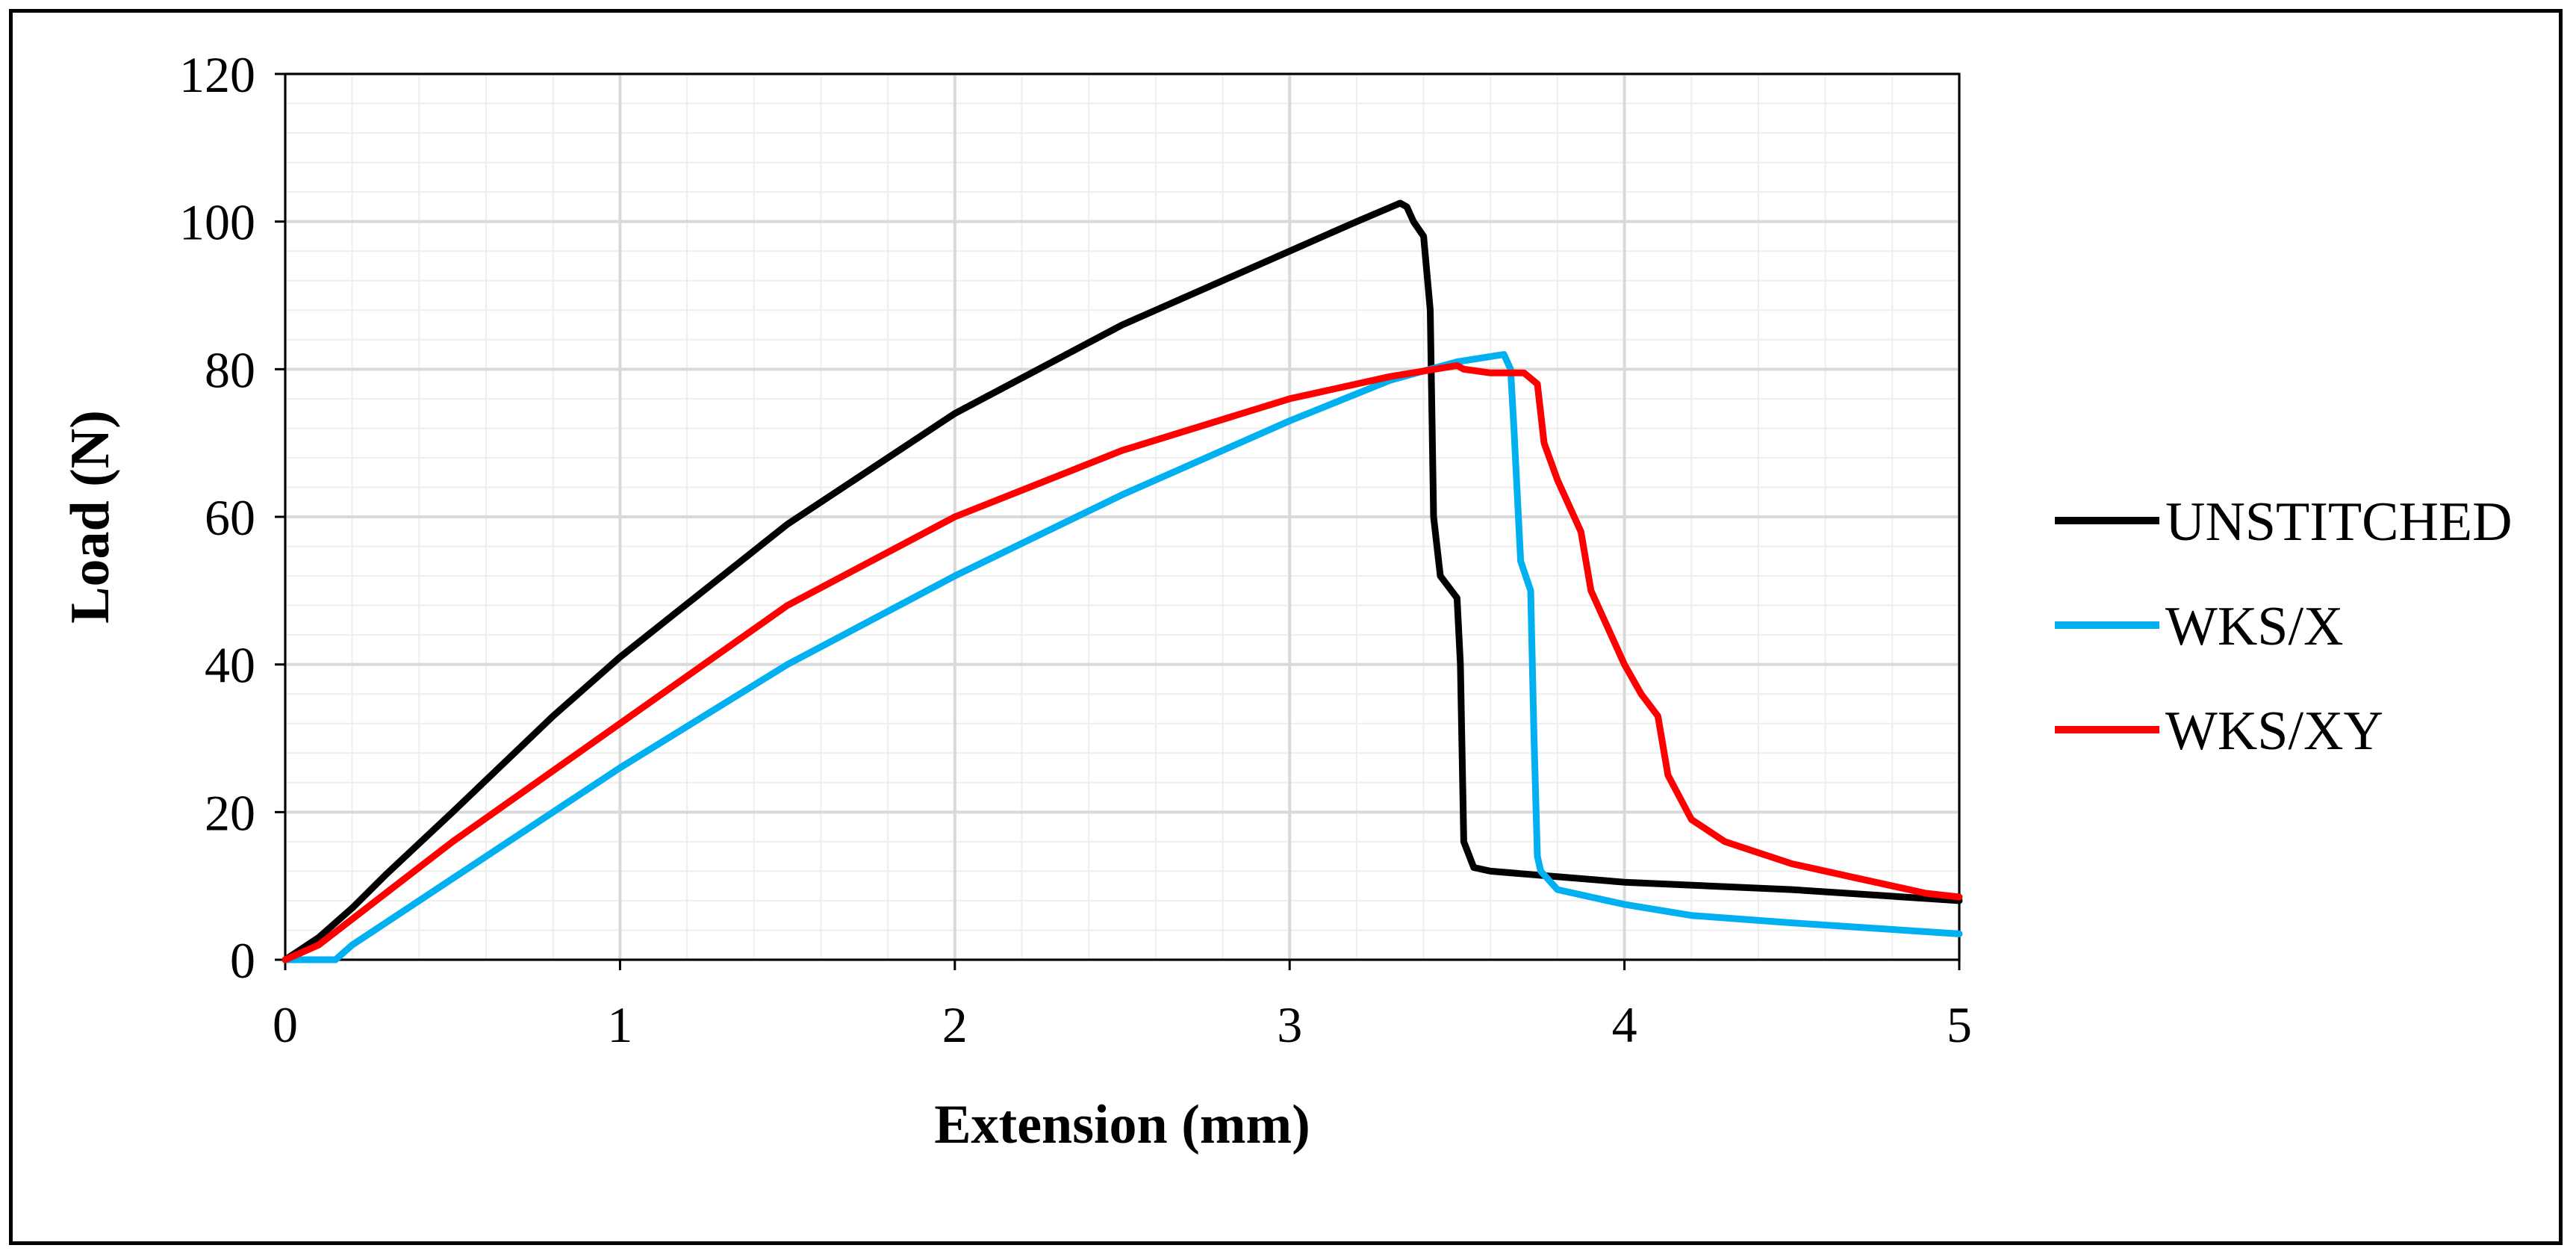  I want to click on y-tick-label: 120, so click(217, 74).